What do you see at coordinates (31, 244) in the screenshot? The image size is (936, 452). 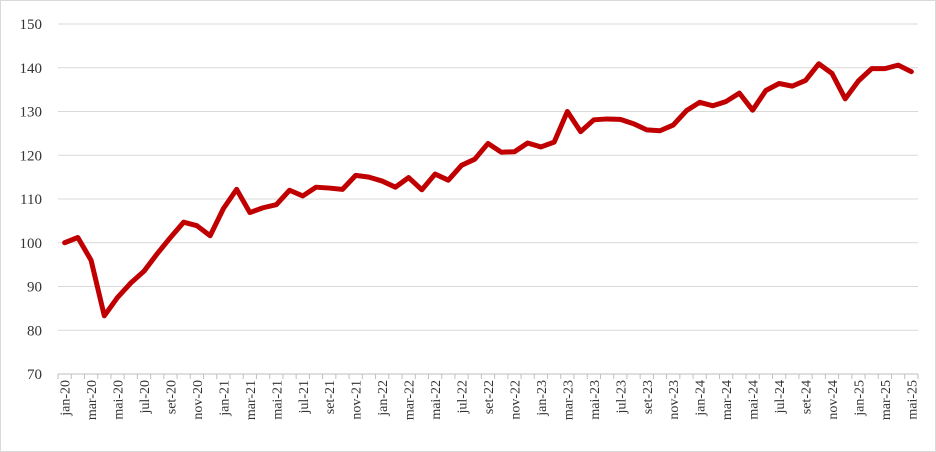 I see `y-tick-label: 100` at bounding box center [31, 244].